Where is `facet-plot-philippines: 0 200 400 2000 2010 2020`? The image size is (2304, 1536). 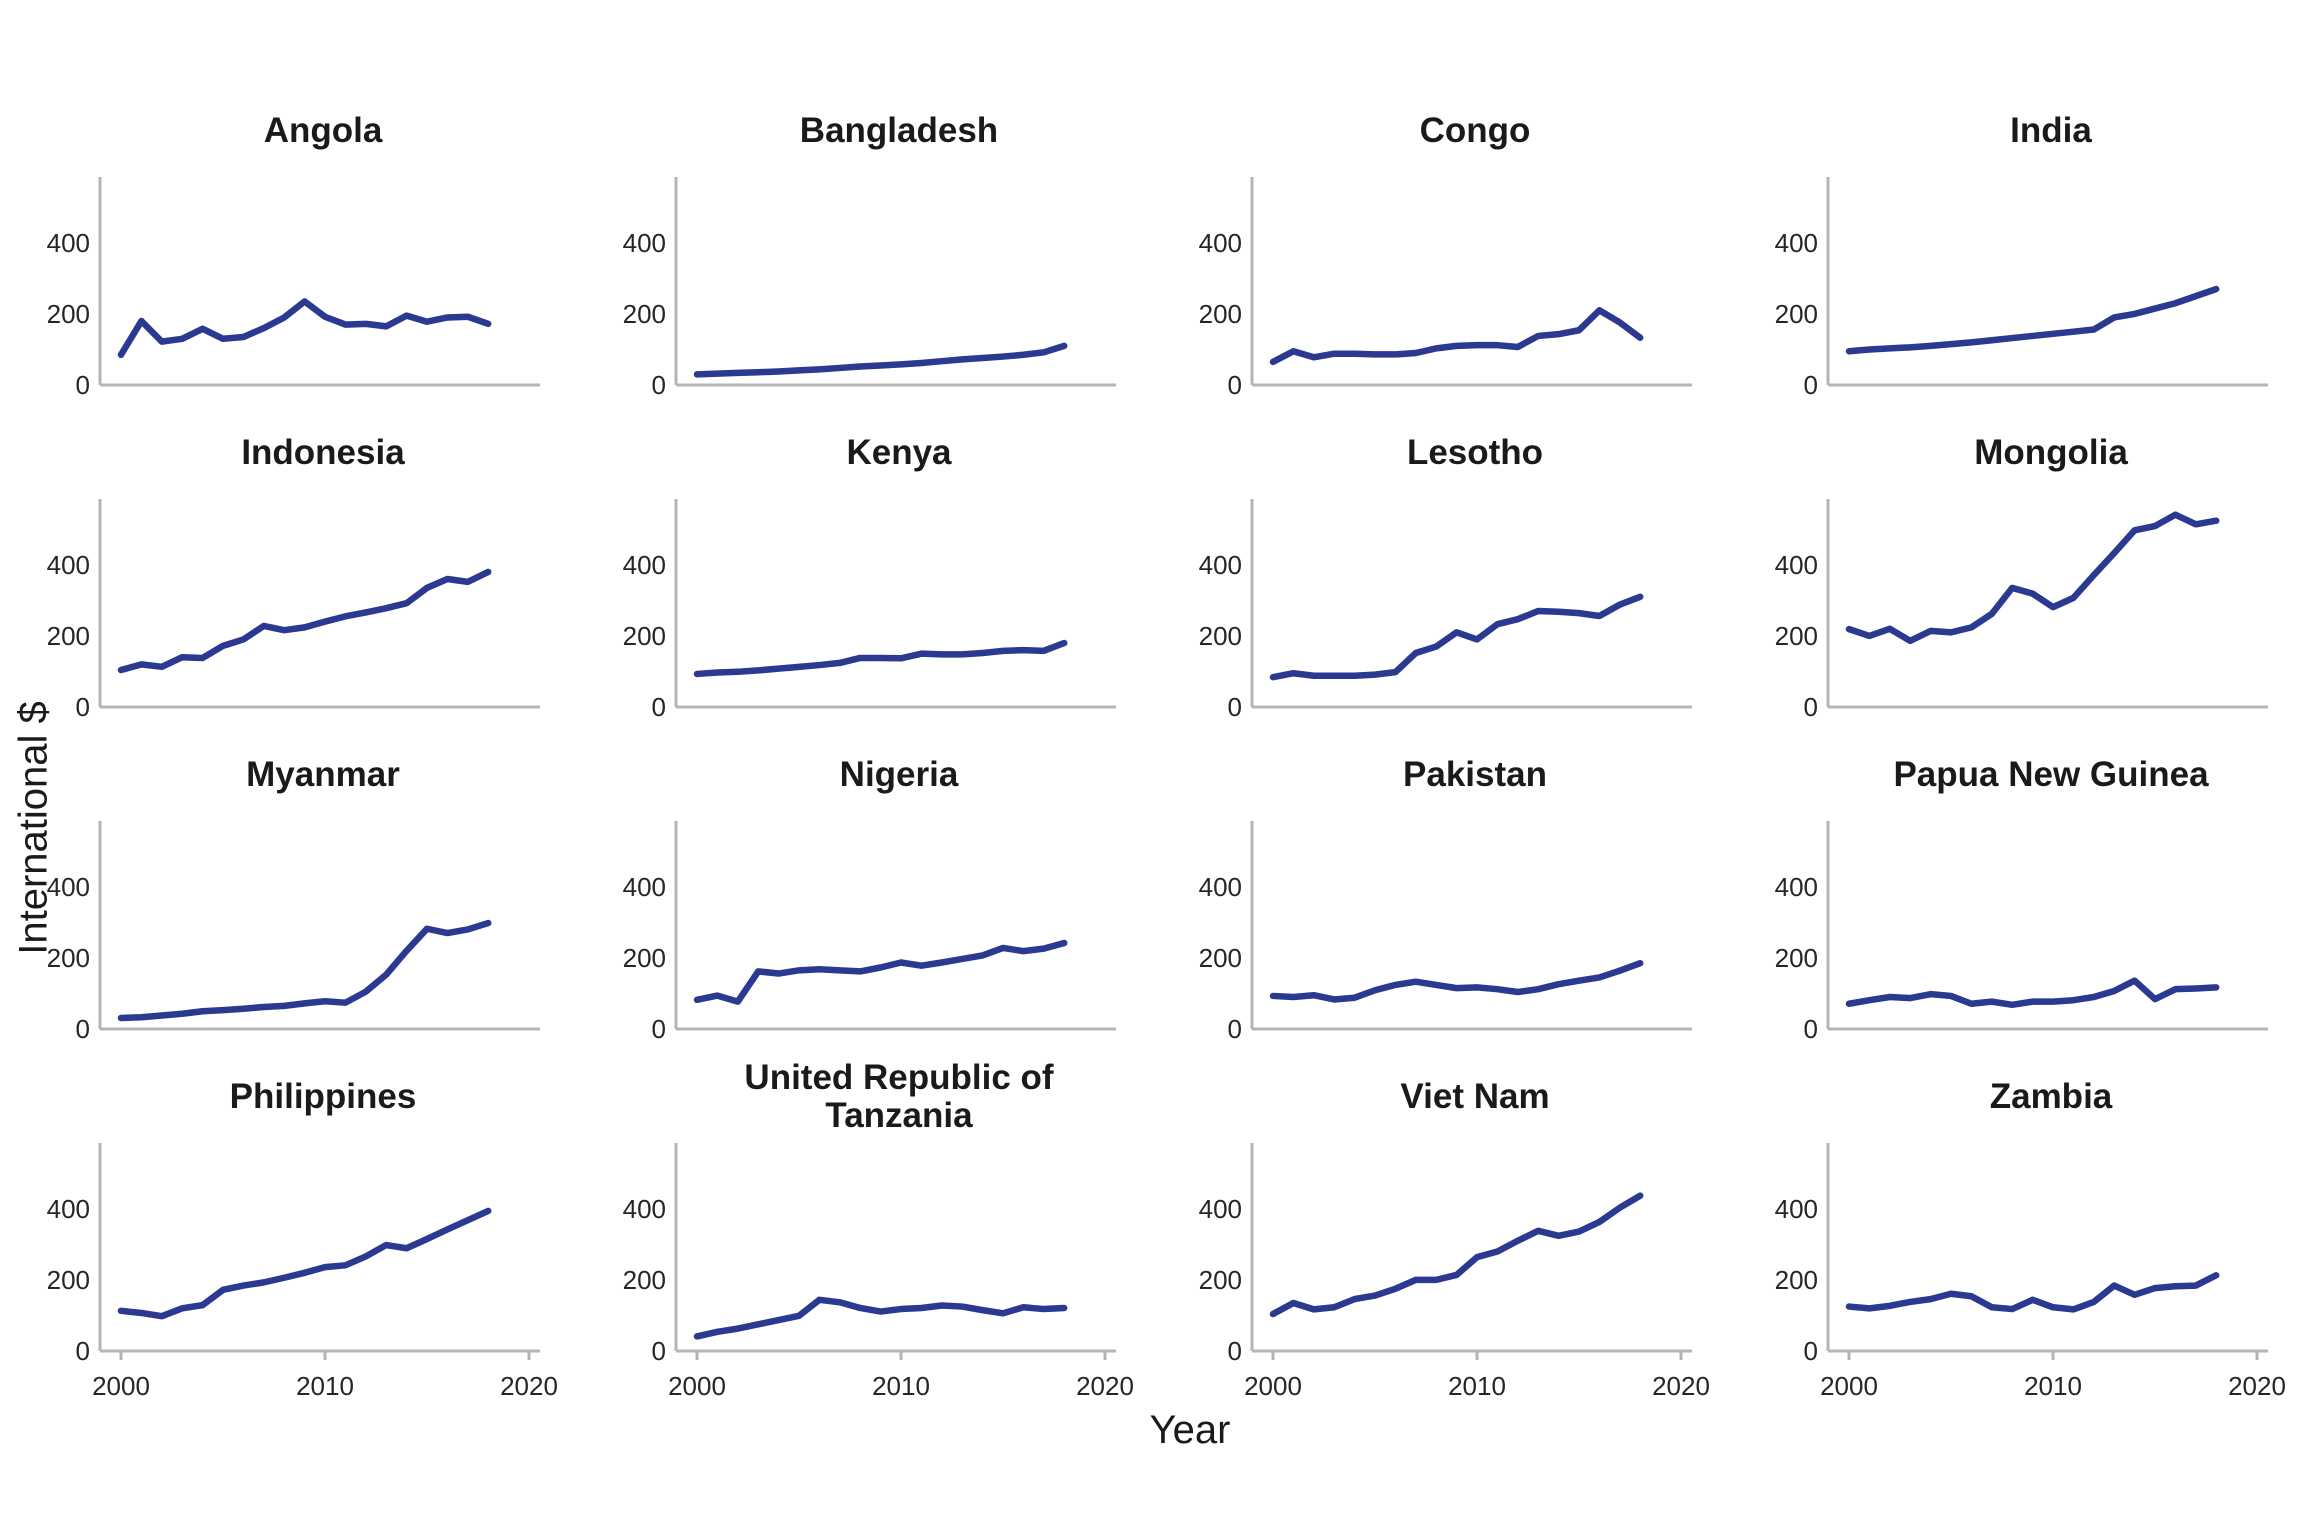
facet-plot-philippines: 0 200 400 2000 2010 2020 is located at coordinates (302, 1272).